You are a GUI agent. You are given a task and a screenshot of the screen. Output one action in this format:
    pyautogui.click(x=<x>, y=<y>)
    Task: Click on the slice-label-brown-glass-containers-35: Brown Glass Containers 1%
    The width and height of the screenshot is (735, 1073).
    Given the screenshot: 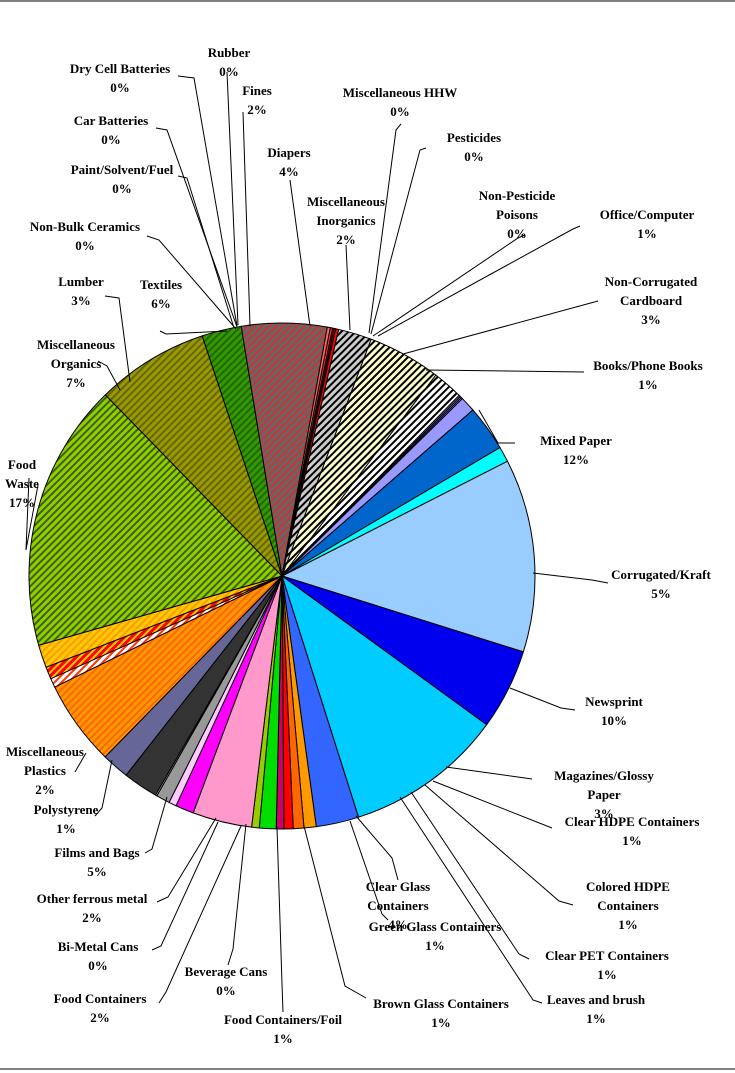 What is the action you would take?
    pyautogui.click(x=441, y=1013)
    